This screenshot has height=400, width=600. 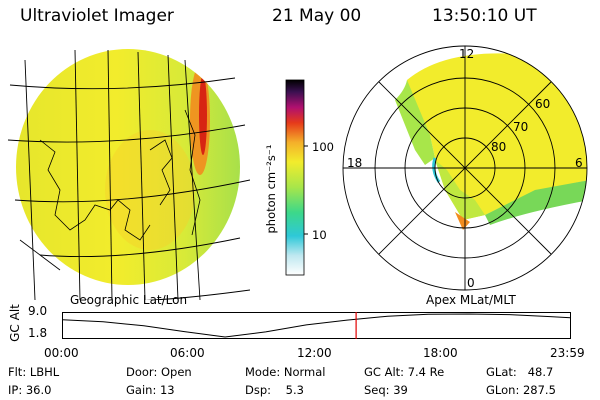 What do you see at coordinates (38, 333) in the screenshot?
I see `alt-tick-low: 1.8` at bounding box center [38, 333].